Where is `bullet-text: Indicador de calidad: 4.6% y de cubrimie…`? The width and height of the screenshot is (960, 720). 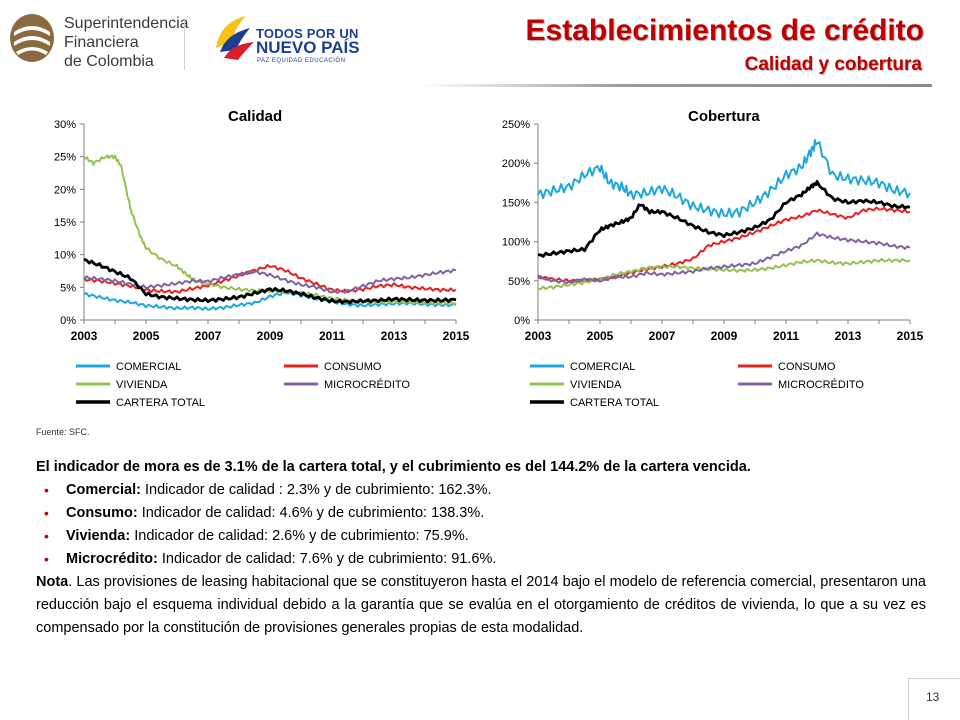 bullet-text: Indicador de calidad: 4.6% y de cubrimie… is located at coordinates (311, 513).